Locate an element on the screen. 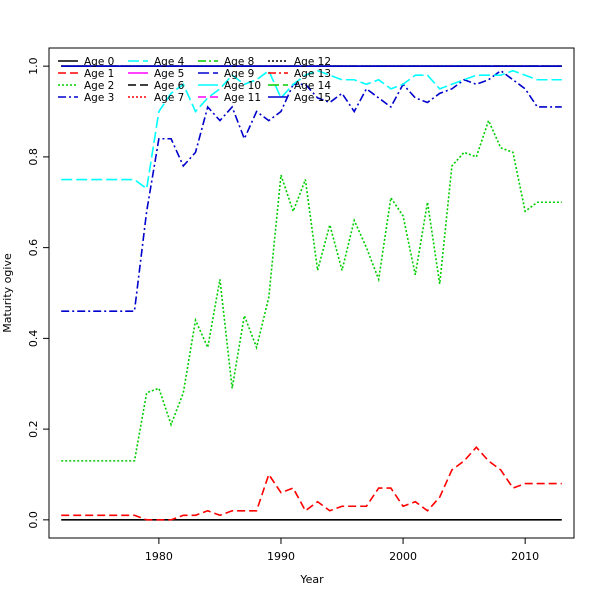 This screenshot has width=600, height=600. legend-item-age-10: Age 10 is located at coordinates (229, 86).